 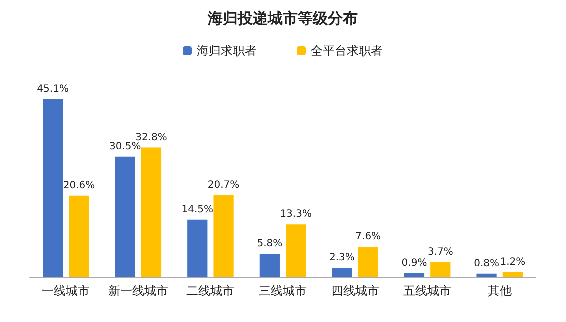 What do you see at coordinates (270, 244) in the screenshot?
I see `data-label: 5.8%` at bounding box center [270, 244].